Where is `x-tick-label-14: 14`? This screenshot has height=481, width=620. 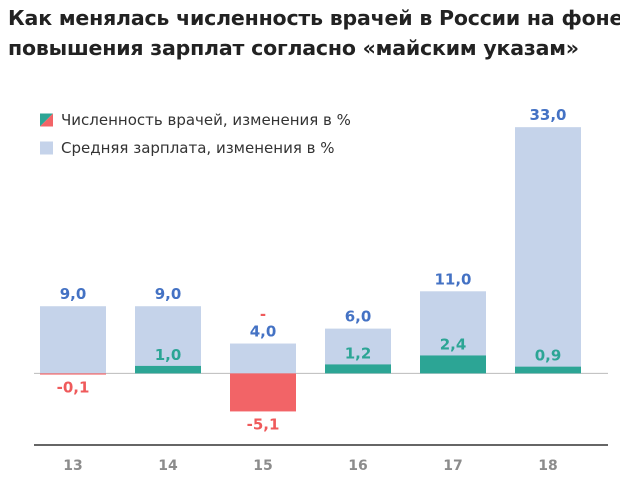 x-tick-label-14: 14 is located at coordinates (168, 466).